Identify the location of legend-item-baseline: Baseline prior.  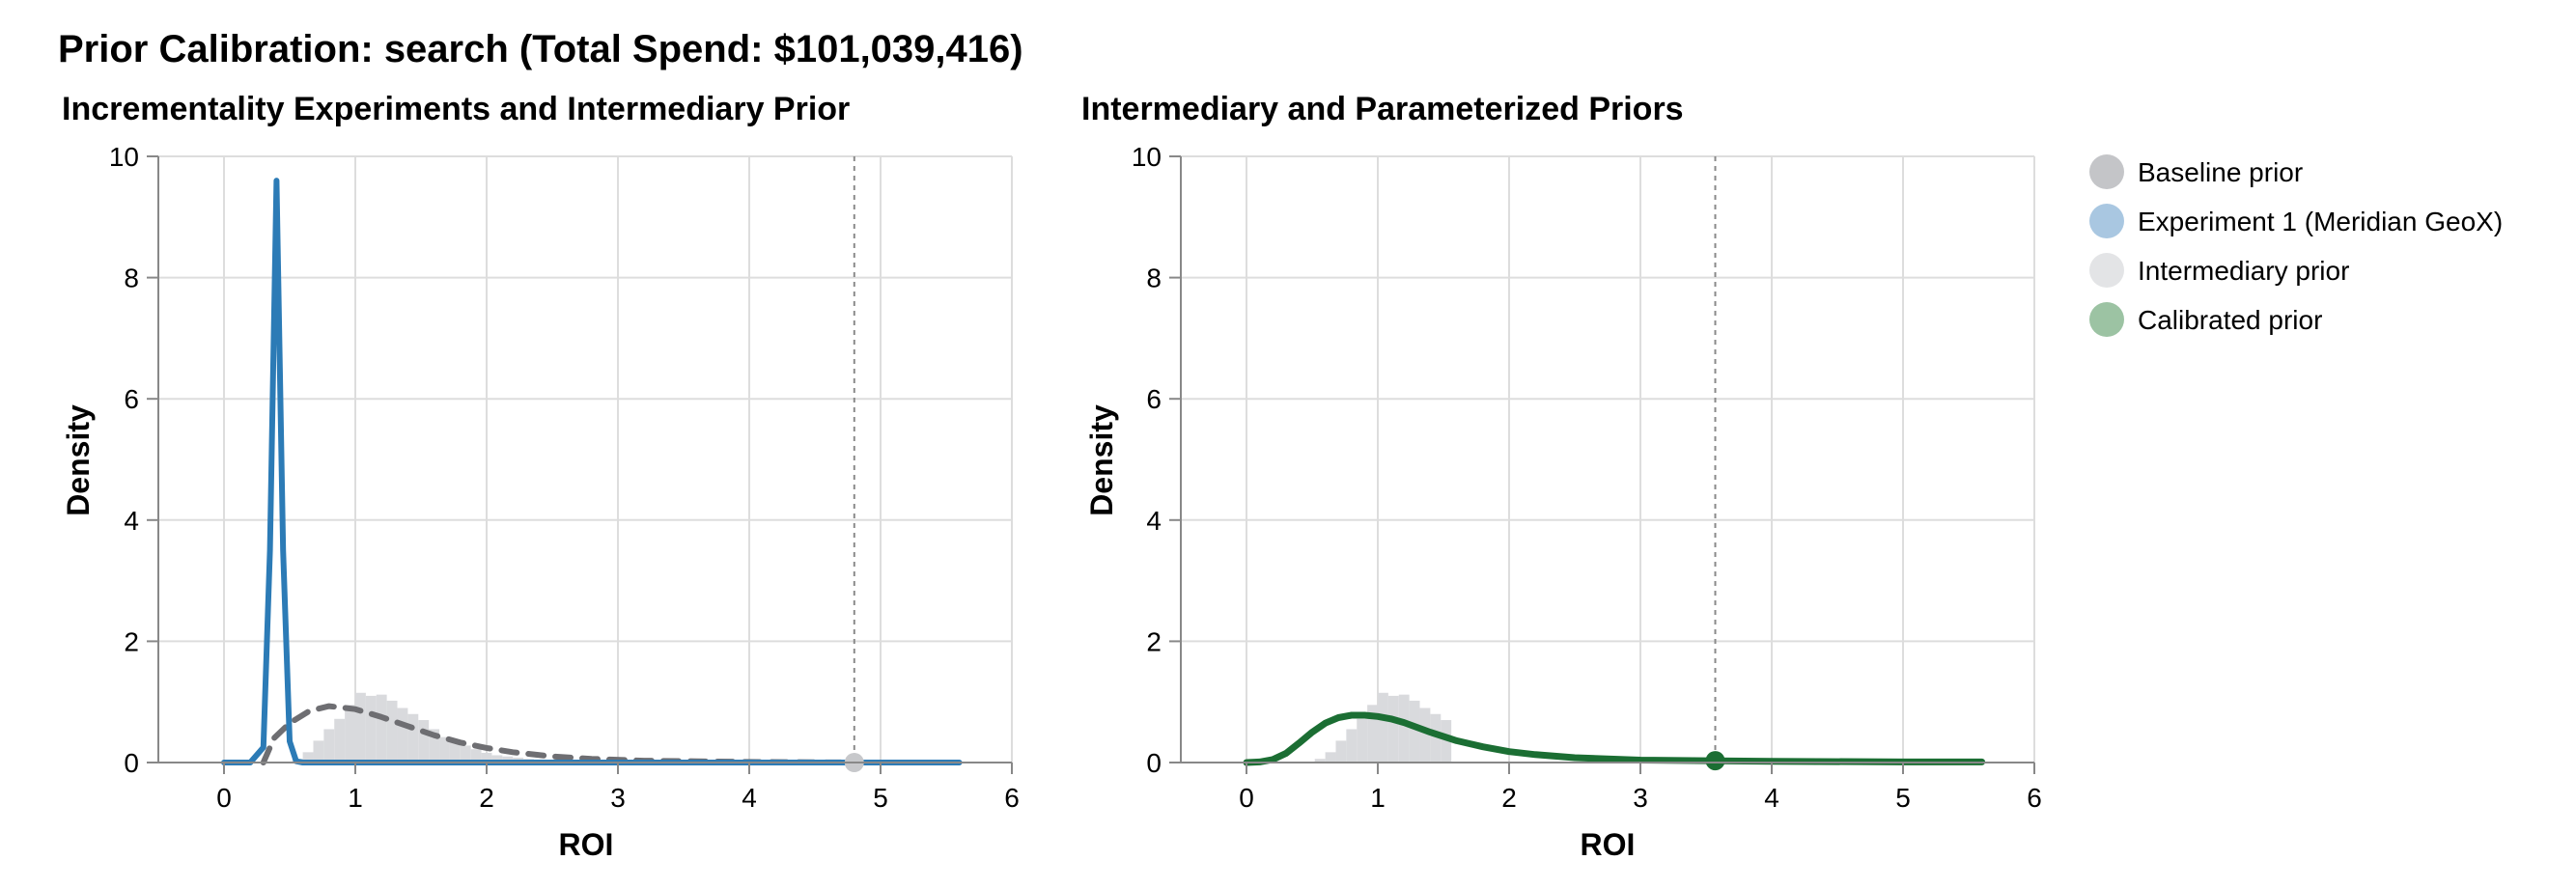
(2196, 172).